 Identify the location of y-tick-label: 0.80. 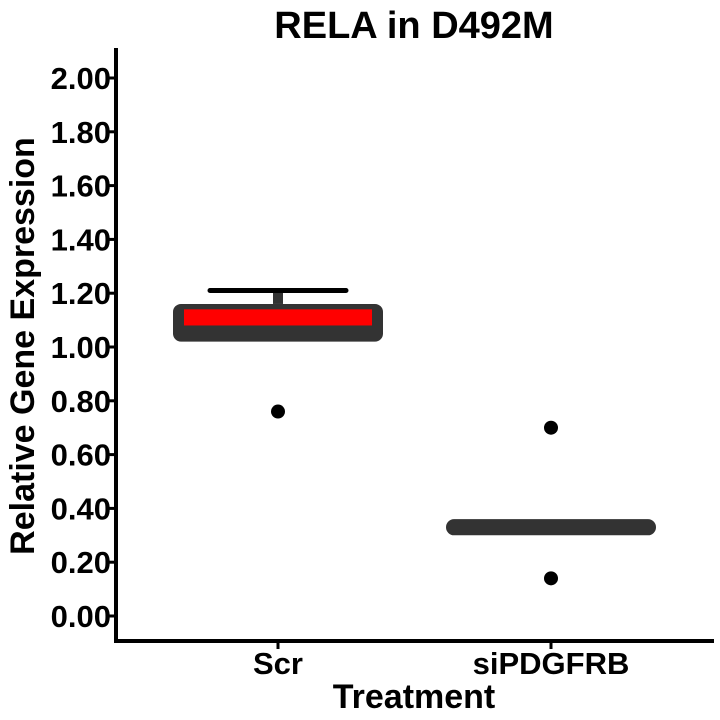
(81, 401).